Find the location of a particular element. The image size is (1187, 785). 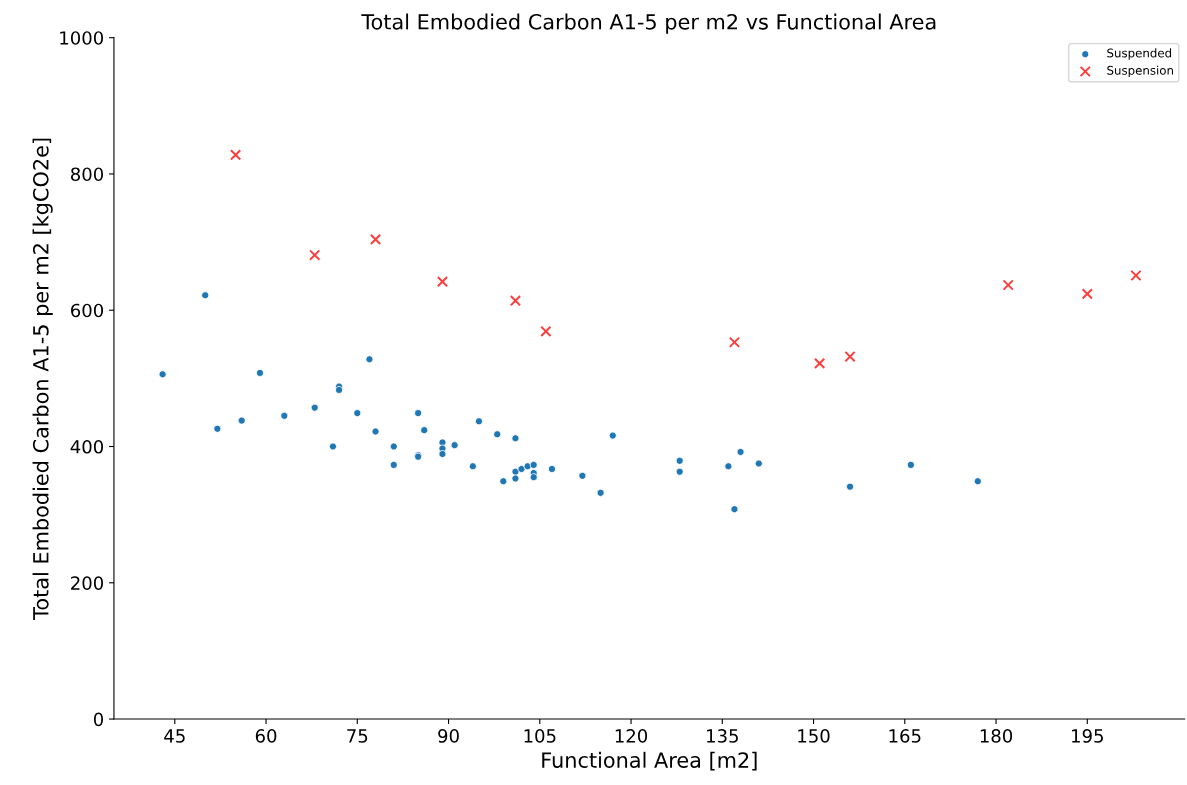

x-tick-label: 90 is located at coordinates (448, 736).